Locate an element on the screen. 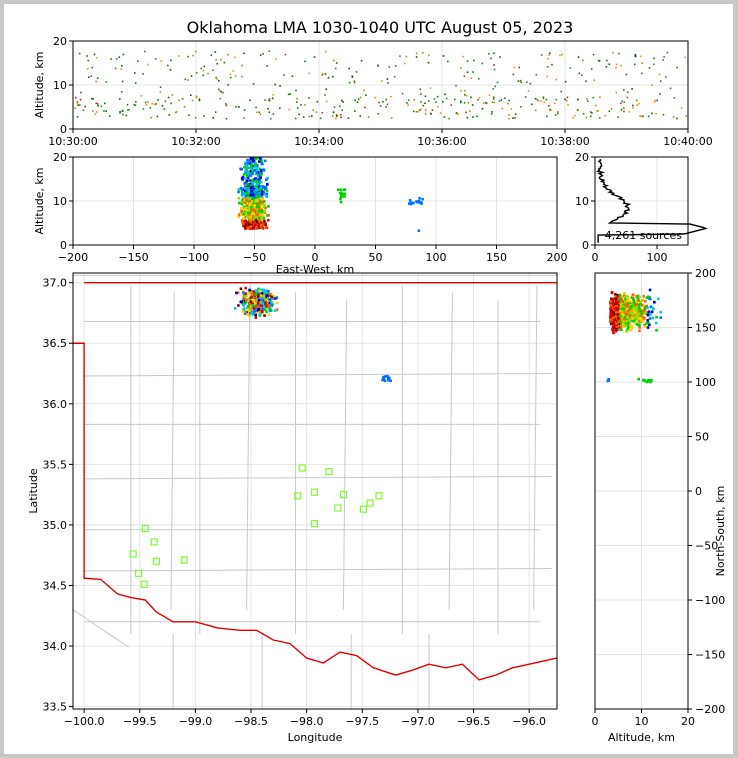 The width and height of the screenshot is (738, 758). station-marker is located at coordinates (145, 528).